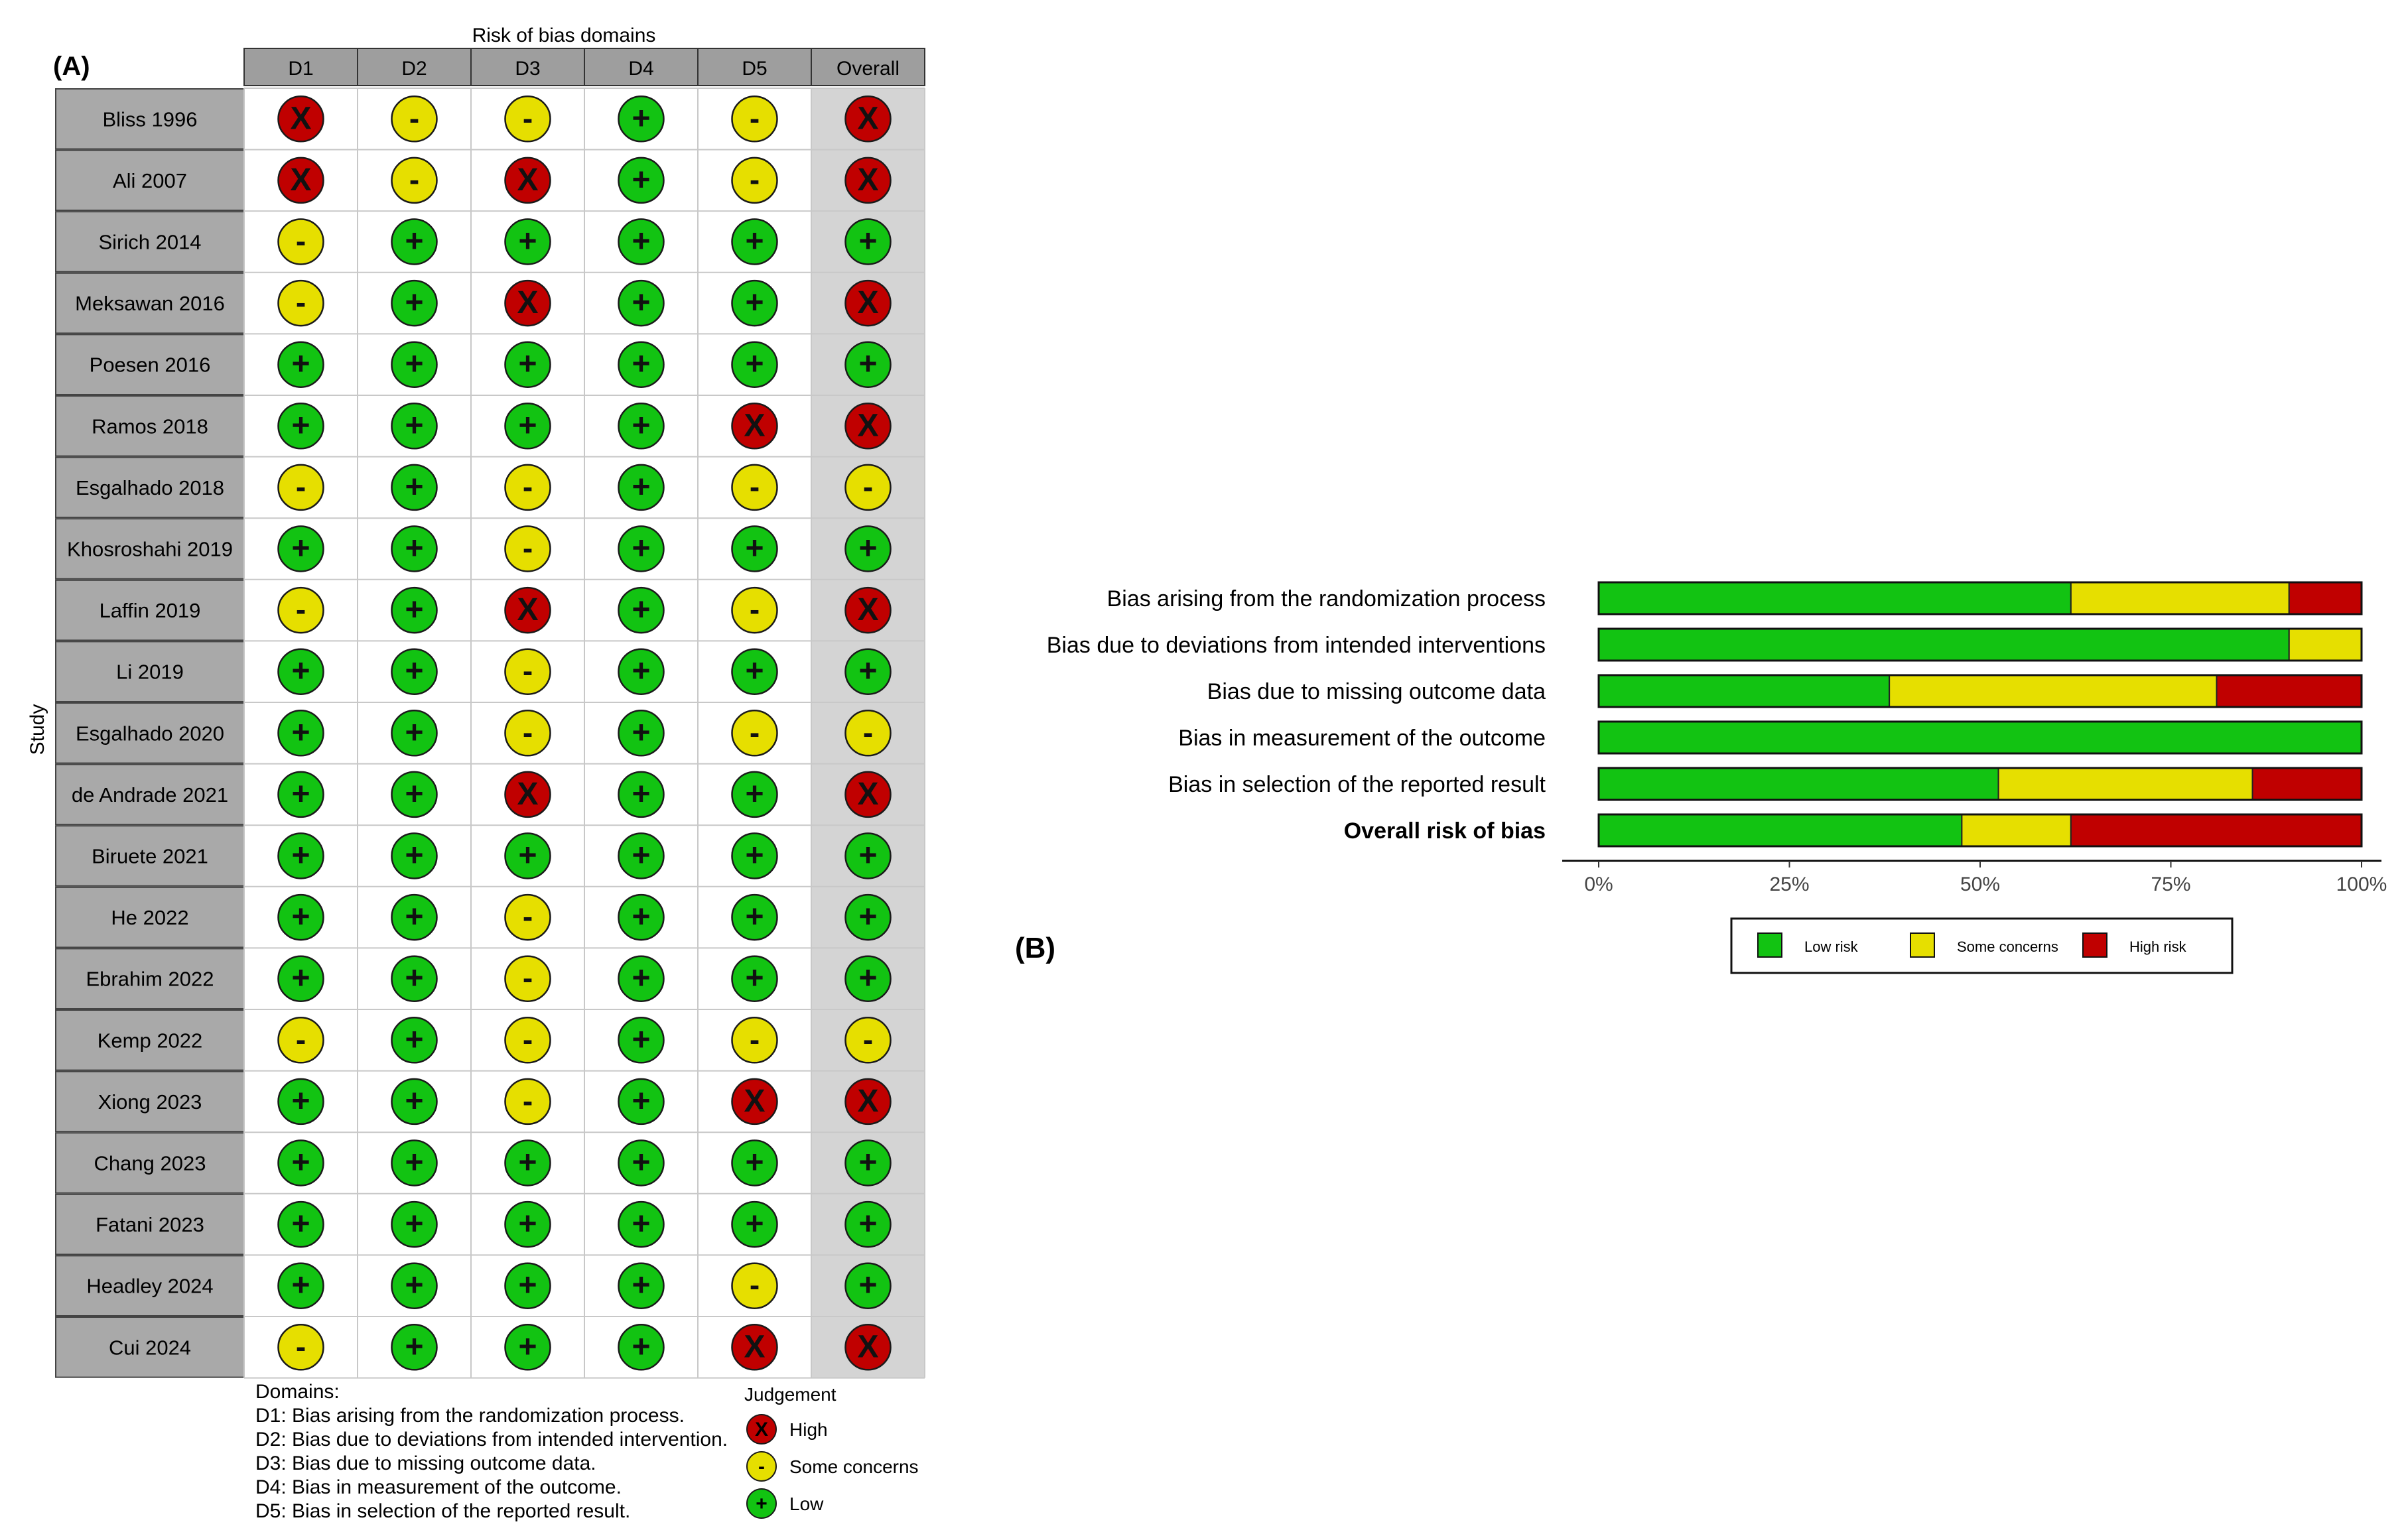  Describe the element at coordinates (150, 549) in the screenshot. I see `study-label: Khosroshahi 2019` at that location.